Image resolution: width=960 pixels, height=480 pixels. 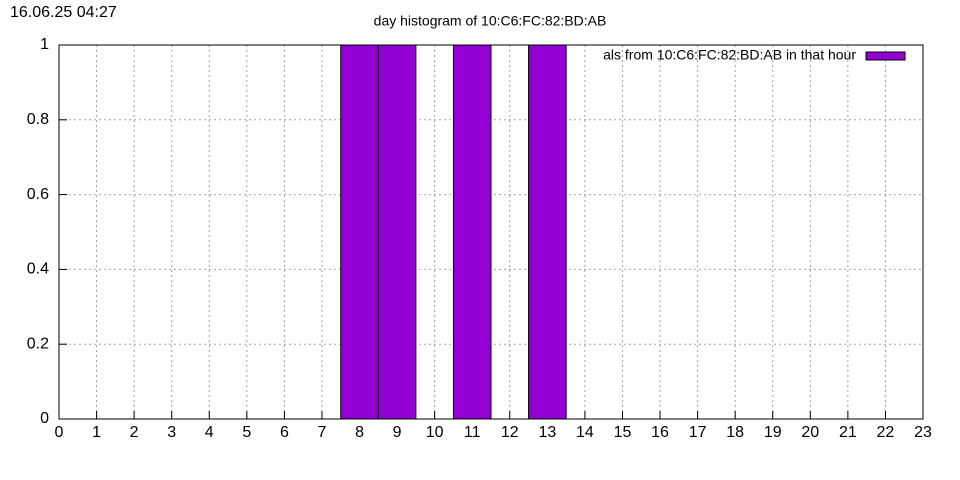 What do you see at coordinates (38, 269) in the screenshot?
I see `y-tick-label: 0.4` at bounding box center [38, 269].